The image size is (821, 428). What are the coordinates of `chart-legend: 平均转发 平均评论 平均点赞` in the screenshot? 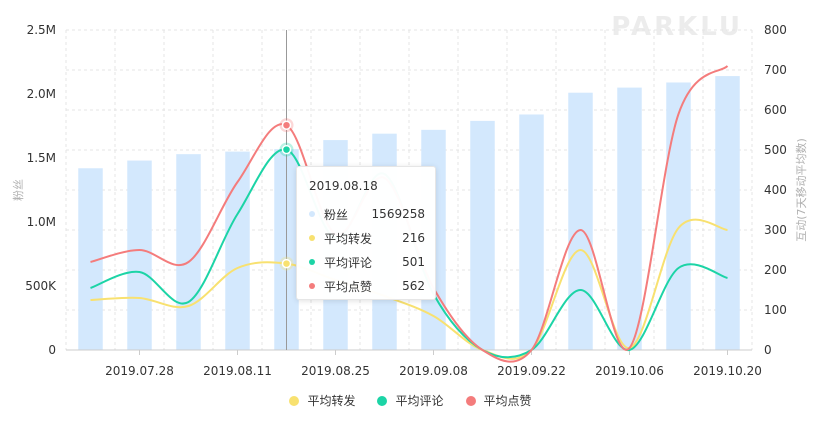 It's located at (410, 400).